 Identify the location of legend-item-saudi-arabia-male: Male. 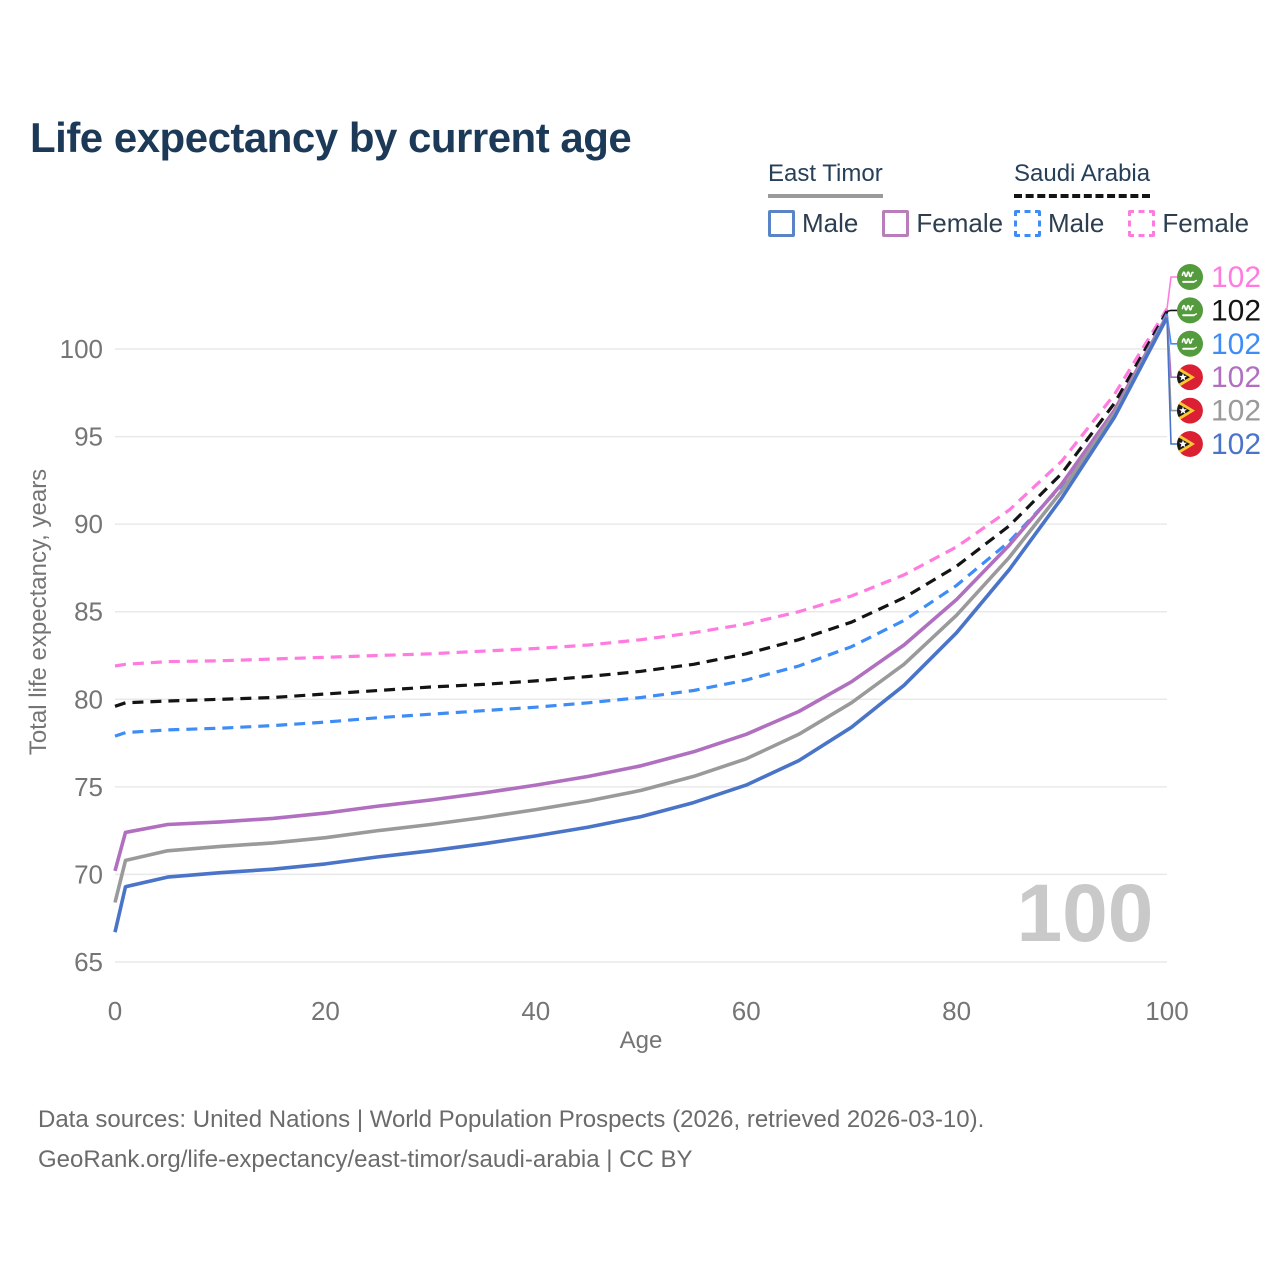
(1059, 223).